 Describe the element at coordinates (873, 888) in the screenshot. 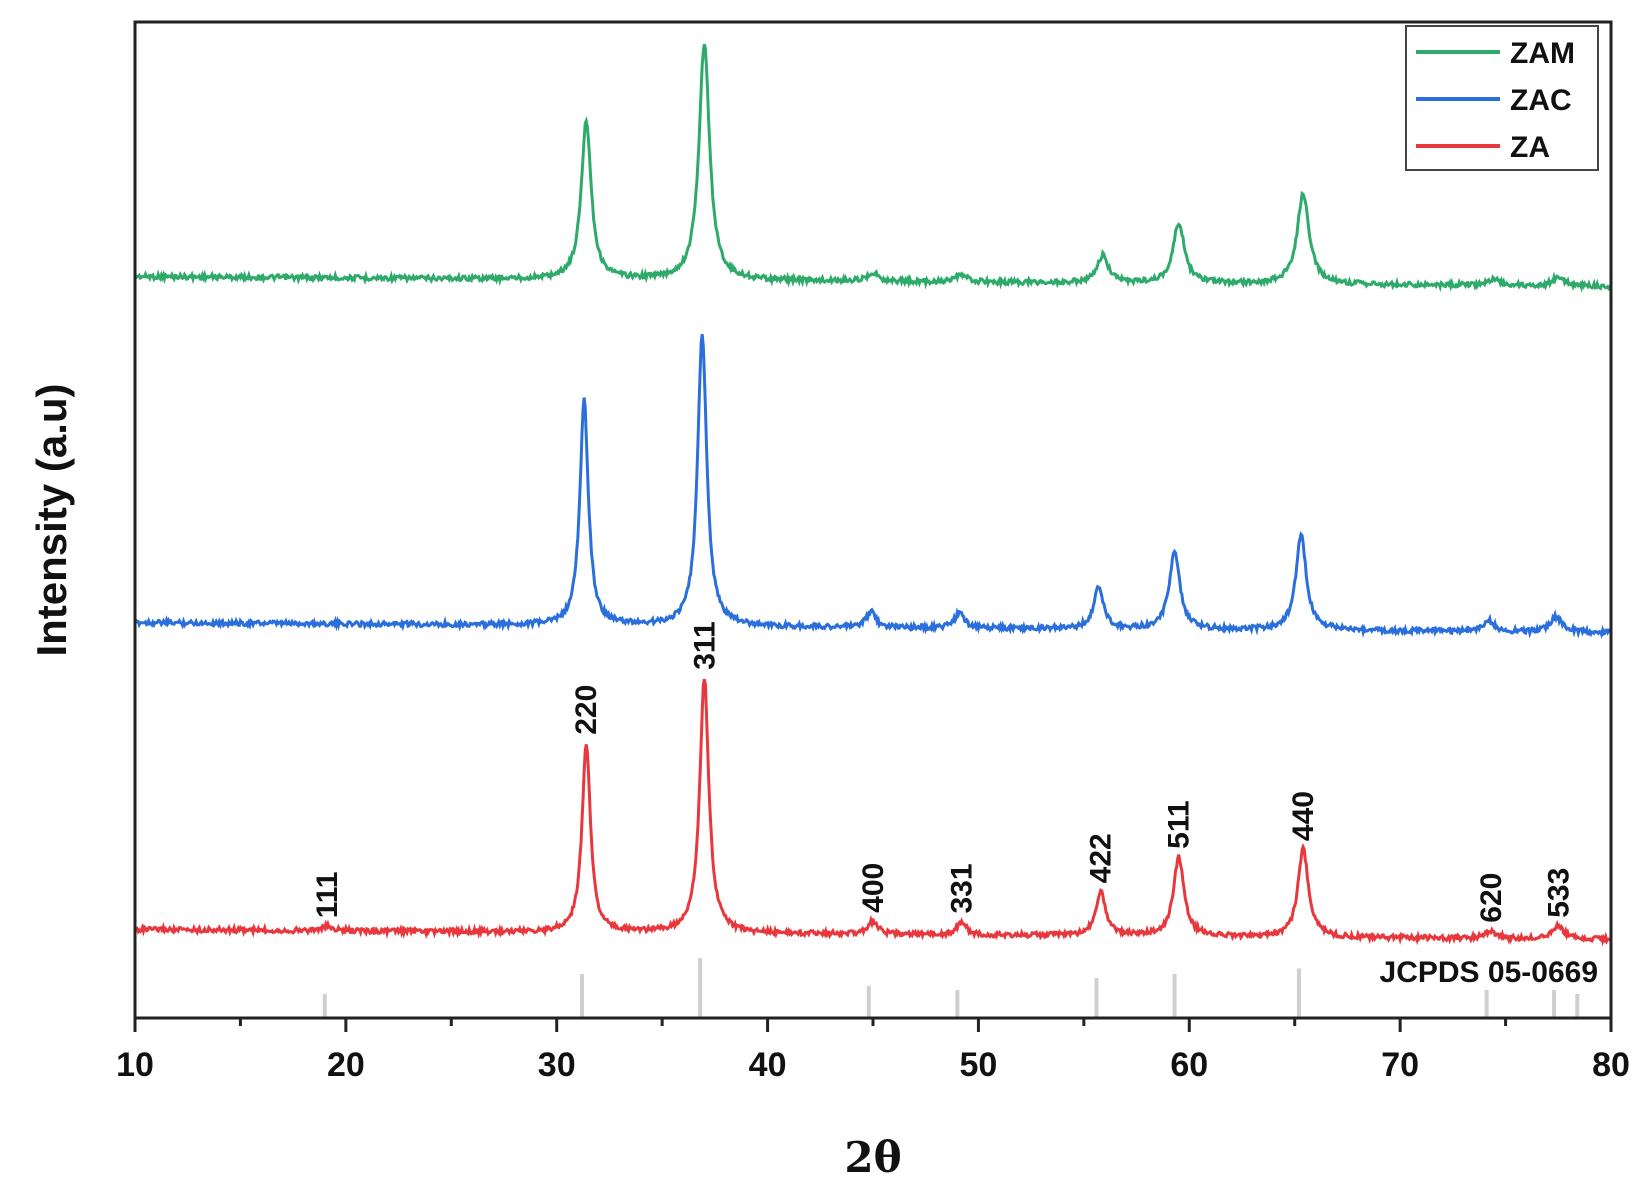

I see `peak-label: 400` at that location.